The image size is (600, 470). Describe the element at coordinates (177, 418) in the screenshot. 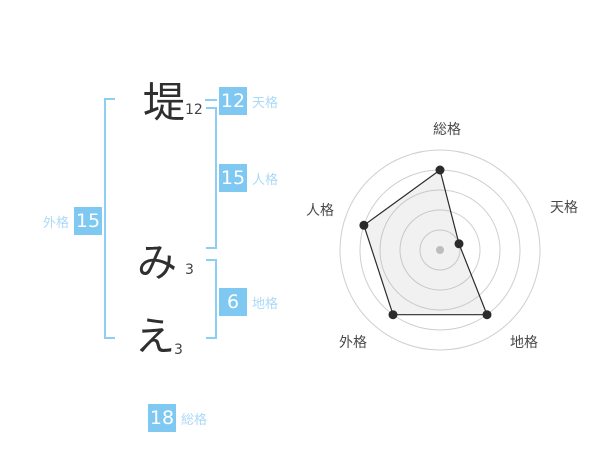

I see `soukaku-badge: 18 総格` at that location.